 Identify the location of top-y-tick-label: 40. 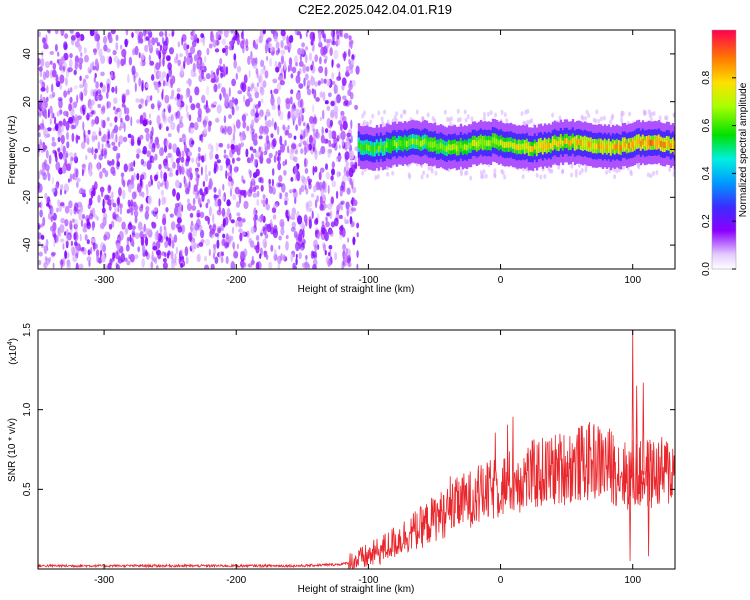
(27, 54).